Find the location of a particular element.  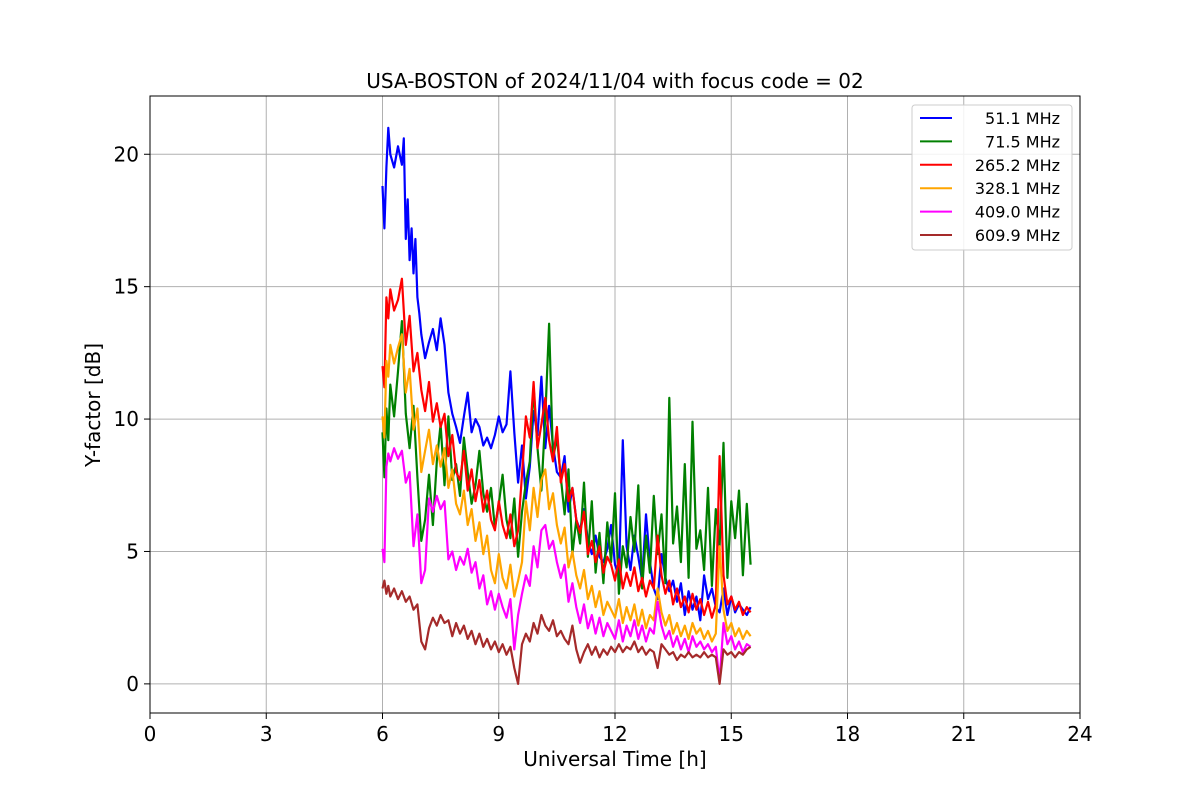

x-tick-label: 9 is located at coordinates (498, 734).